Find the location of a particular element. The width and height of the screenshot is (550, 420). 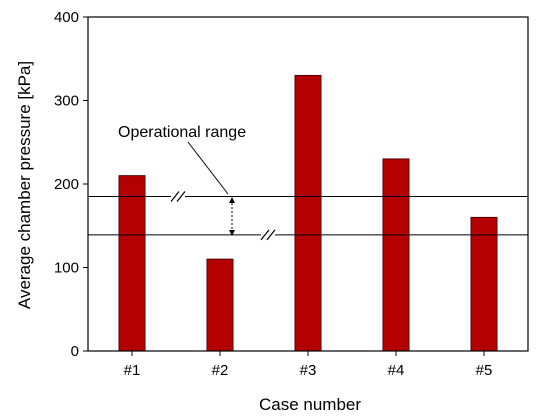

y-tick-label: 200 is located at coordinates (66, 184).